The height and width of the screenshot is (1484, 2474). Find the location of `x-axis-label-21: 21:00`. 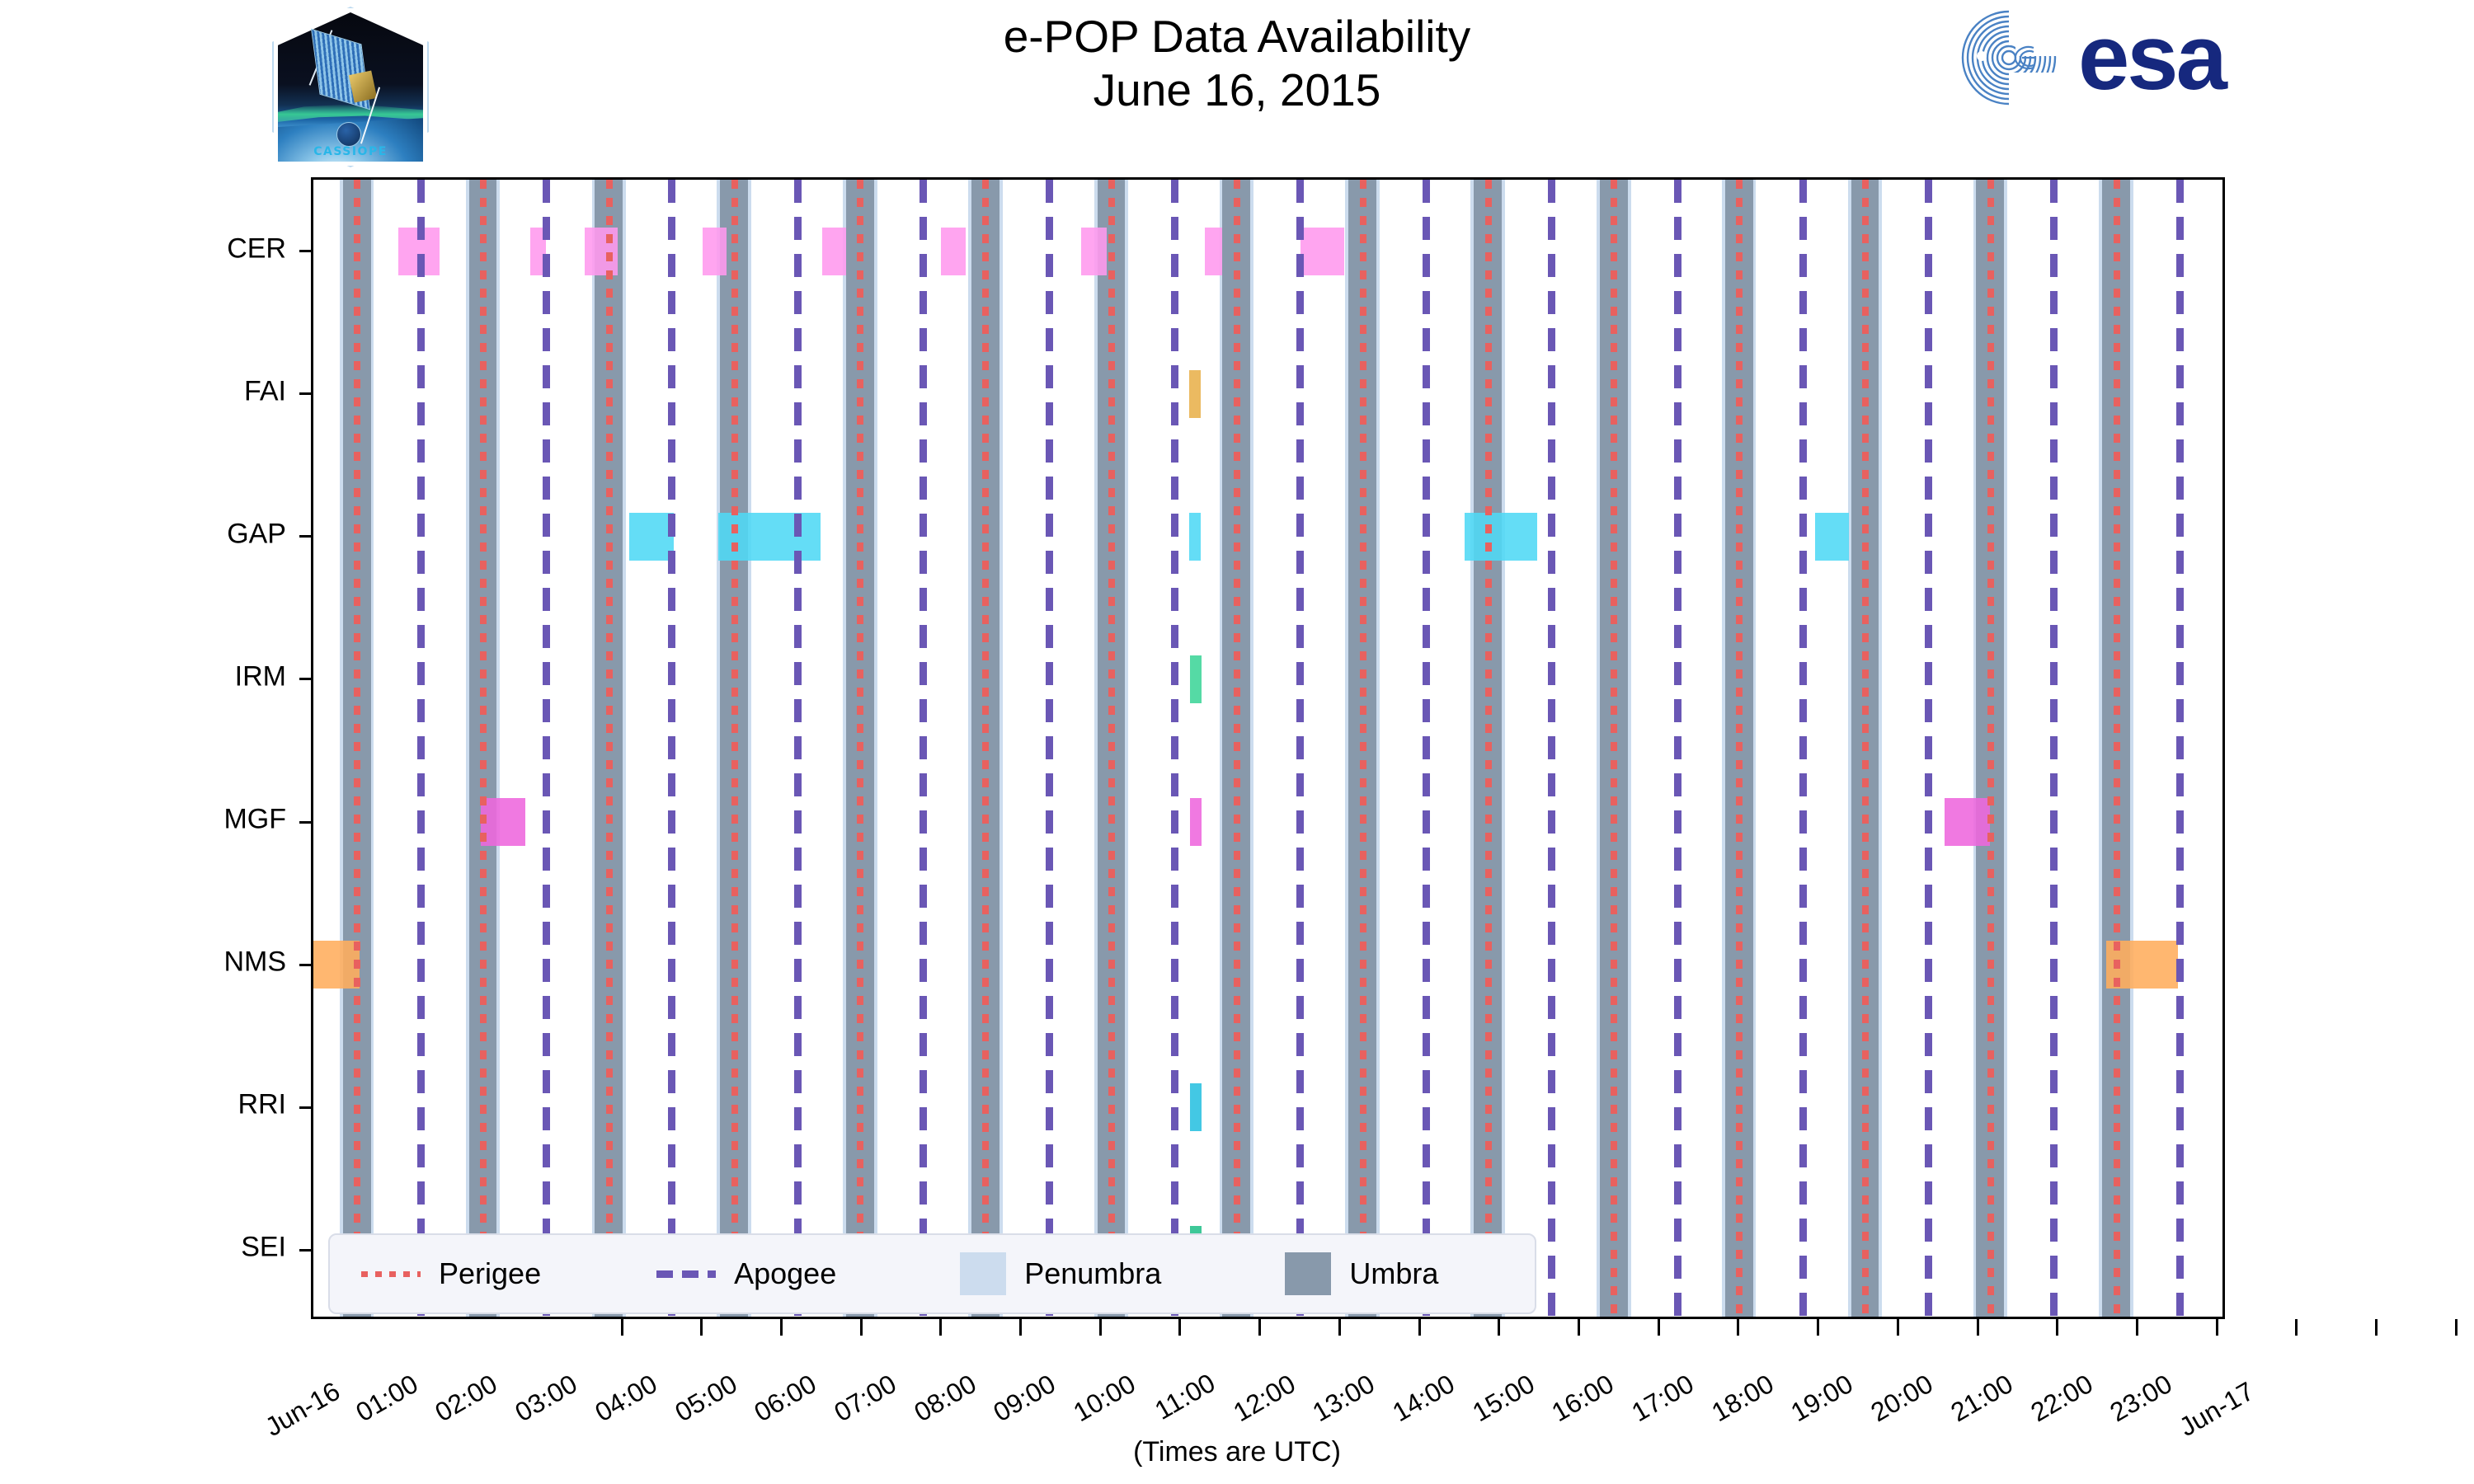

x-axis-label-21: 21:00 is located at coordinates (1981, 1398).